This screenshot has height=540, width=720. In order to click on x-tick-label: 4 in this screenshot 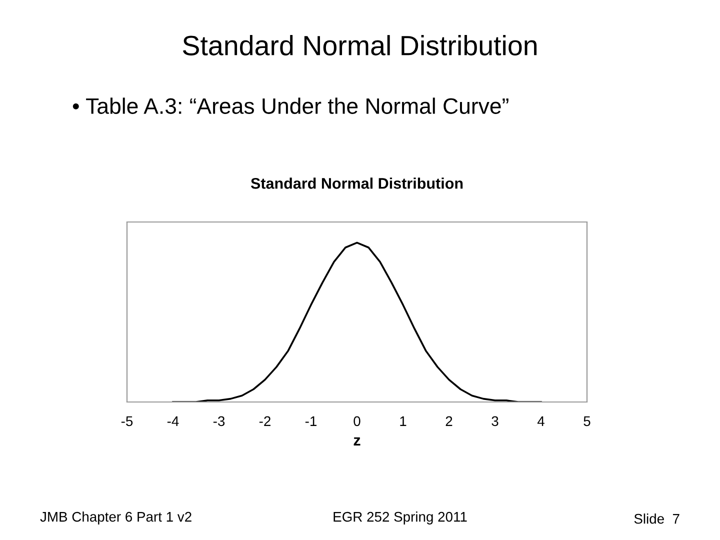, I will do `click(540, 421)`.